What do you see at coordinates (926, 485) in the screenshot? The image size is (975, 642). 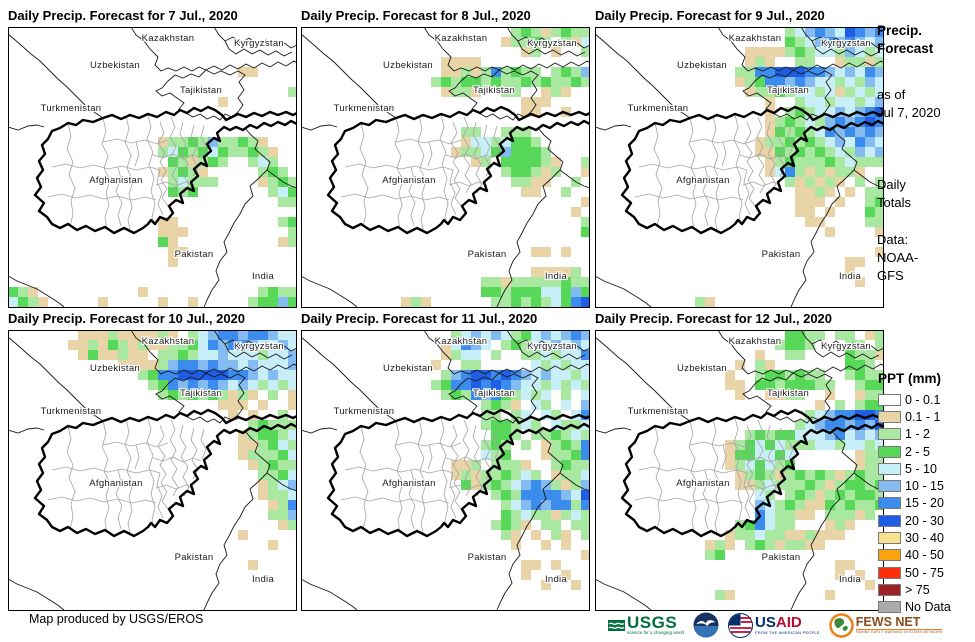 I see `legend-row: 10 - 15` at bounding box center [926, 485].